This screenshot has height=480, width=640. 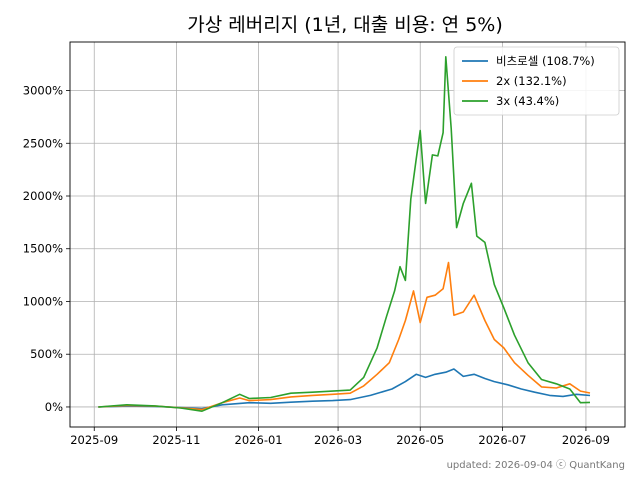 What do you see at coordinates (94, 440) in the screenshot?
I see `x-tick-label: 2025-09` at bounding box center [94, 440].